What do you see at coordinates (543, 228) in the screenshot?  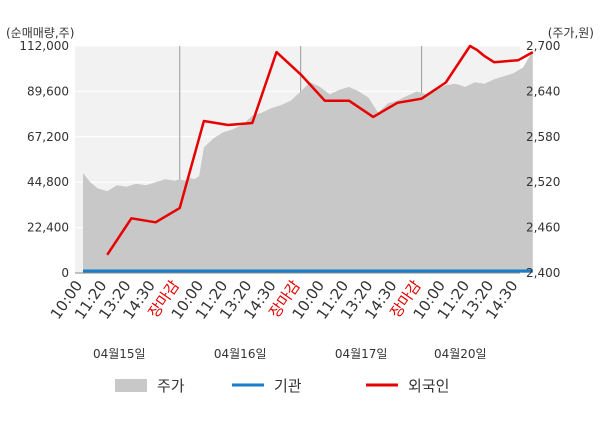 I see `right-tick-label: 2,460` at bounding box center [543, 228].